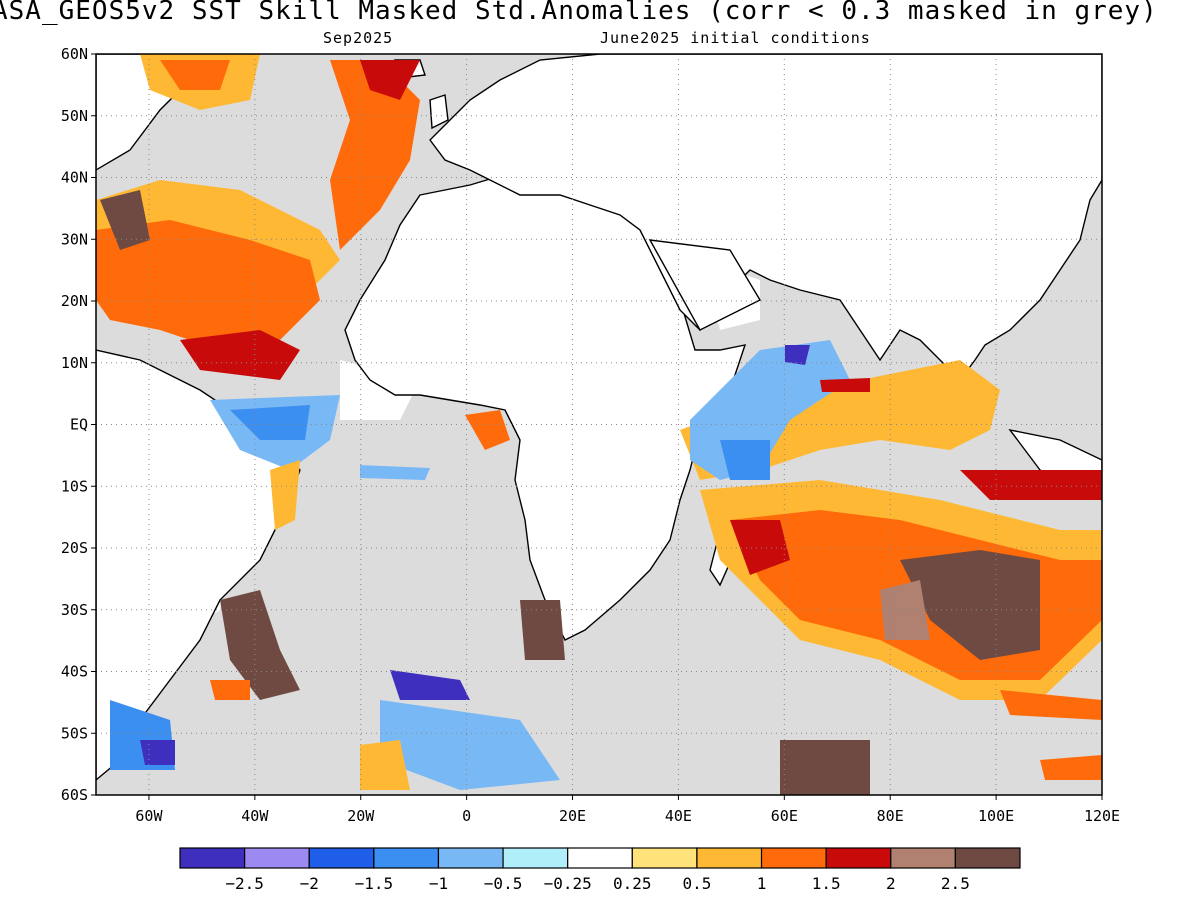 The height and width of the screenshot is (900, 1200). What do you see at coordinates (597, 883) in the screenshot?
I see `colorbar-labels: −2.5 −2 −1.5 −1 −0.5 −0.25 0.25 0.5 1 1.5 2 2.5` at bounding box center [597, 883].